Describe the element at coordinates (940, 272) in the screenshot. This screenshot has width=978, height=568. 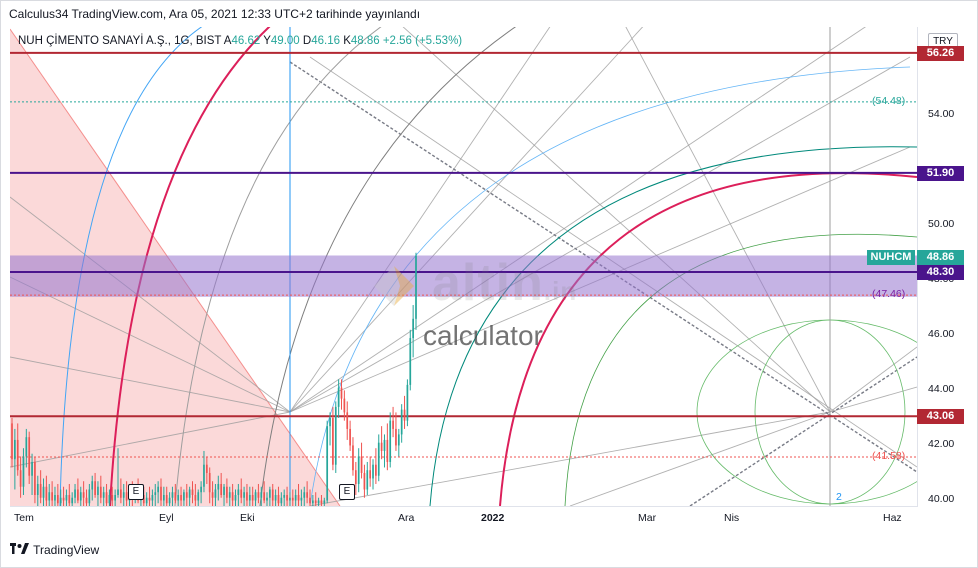
I see `price-label: 48.30` at that location.